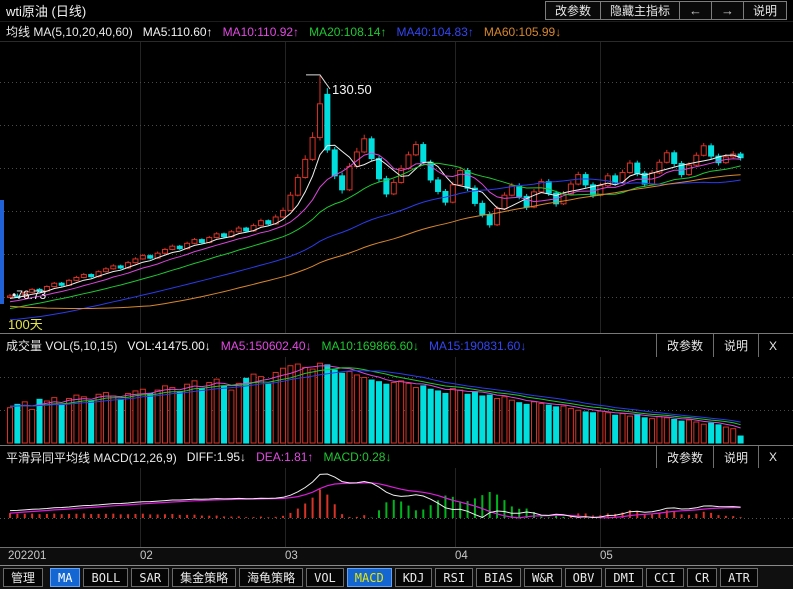 The image size is (793, 589). Describe the element at coordinates (772, 457) in the screenshot. I see `macd-close-button: X` at that location.